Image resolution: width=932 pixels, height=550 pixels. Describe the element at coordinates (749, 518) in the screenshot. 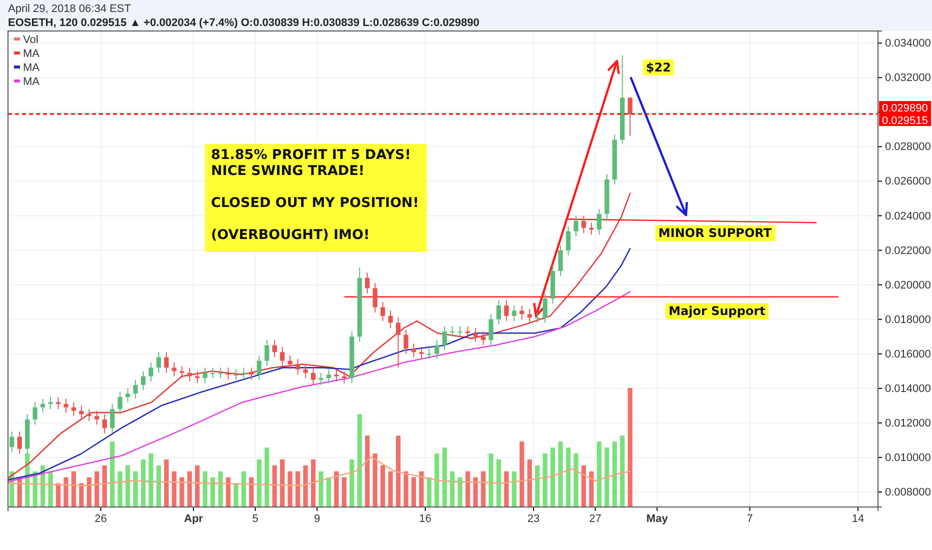

I see `x-tick-label: 7` at that location.